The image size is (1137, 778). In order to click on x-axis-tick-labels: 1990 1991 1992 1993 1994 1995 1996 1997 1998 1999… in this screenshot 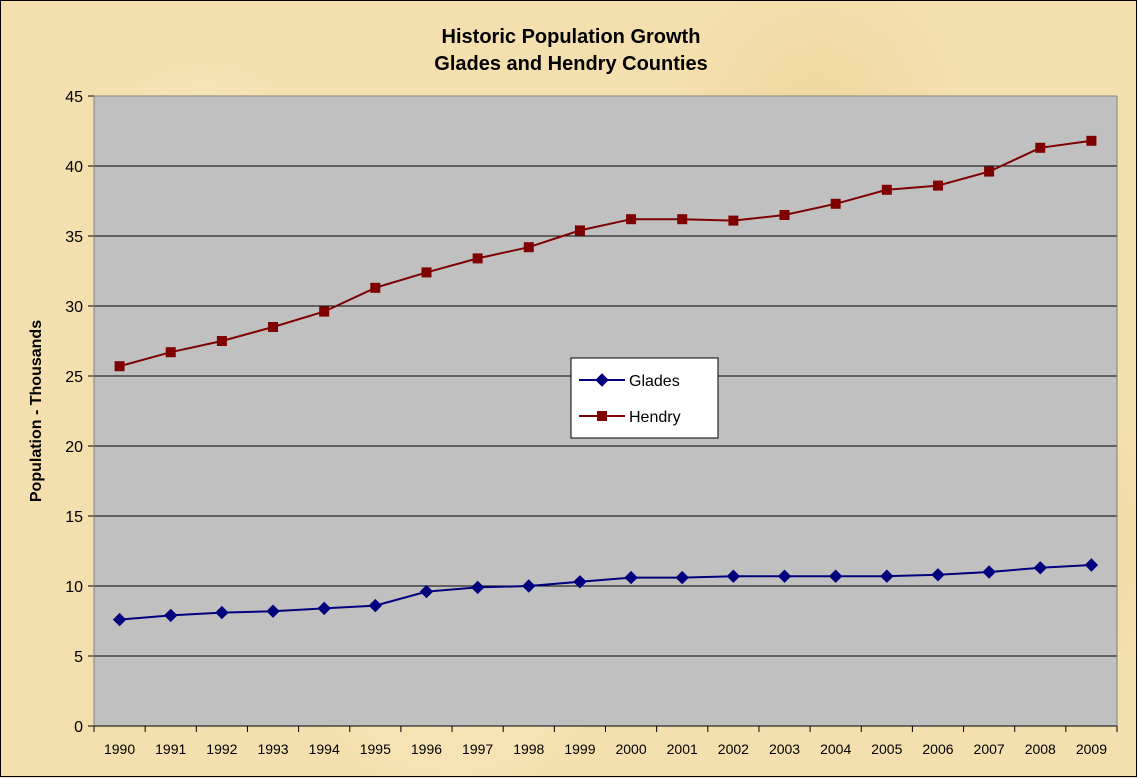, I will do `click(605, 749)`.